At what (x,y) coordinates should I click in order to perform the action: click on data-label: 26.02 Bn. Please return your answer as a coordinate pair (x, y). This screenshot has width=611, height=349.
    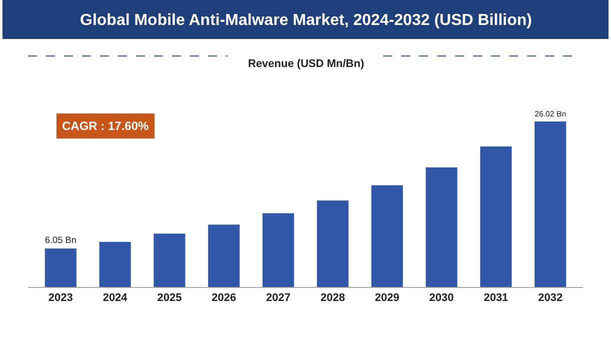
    Looking at the image, I should click on (550, 113).